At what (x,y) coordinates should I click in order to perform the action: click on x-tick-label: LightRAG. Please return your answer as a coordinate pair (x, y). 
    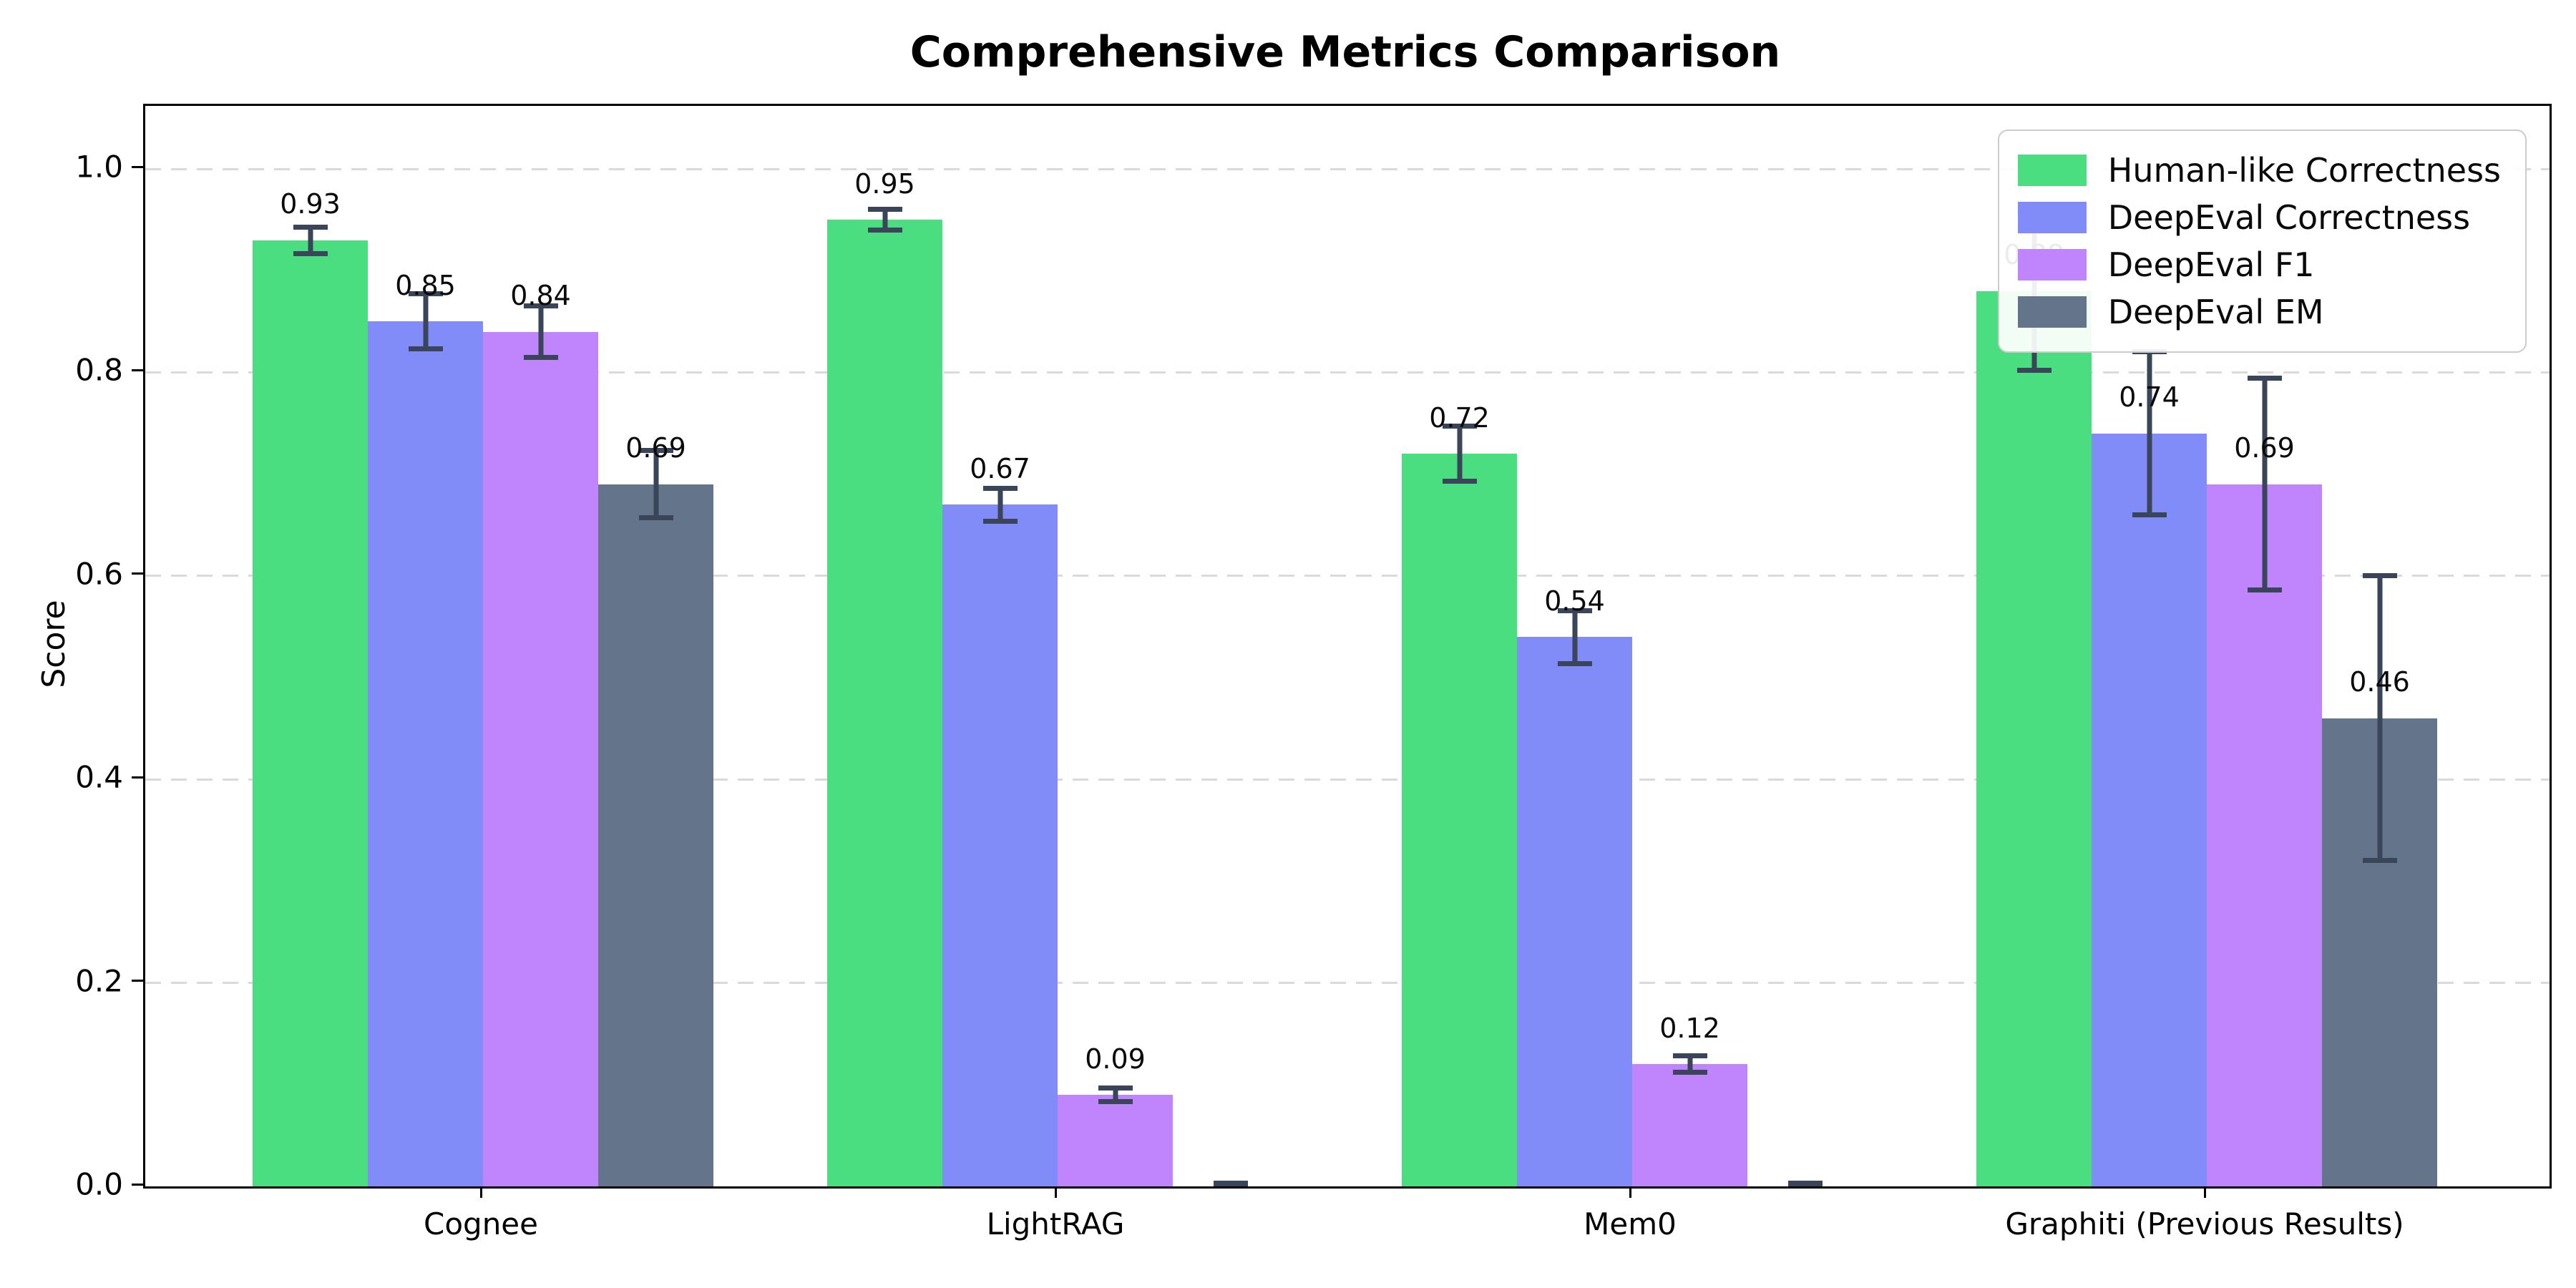
    Looking at the image, I should click on (1055, 1223).